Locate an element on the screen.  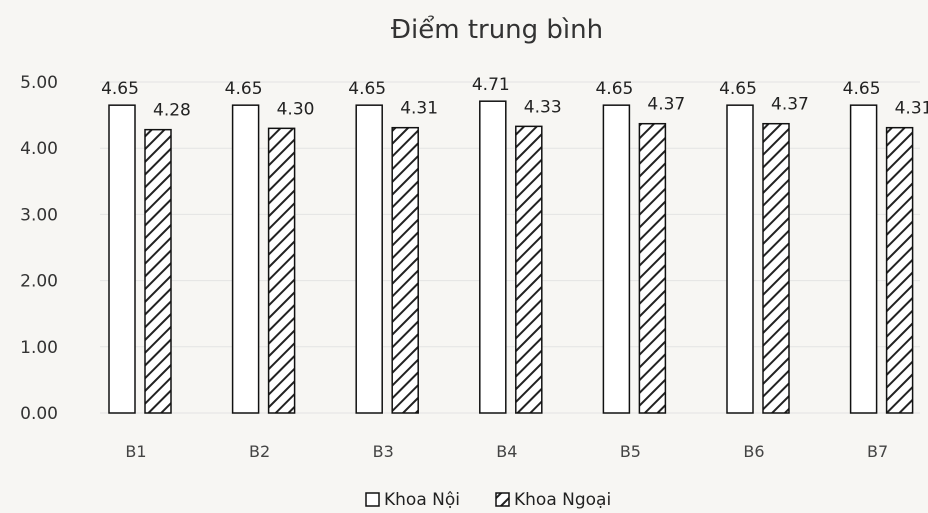
y-tick-label: 0.00 is located at coordinates (39, 414).